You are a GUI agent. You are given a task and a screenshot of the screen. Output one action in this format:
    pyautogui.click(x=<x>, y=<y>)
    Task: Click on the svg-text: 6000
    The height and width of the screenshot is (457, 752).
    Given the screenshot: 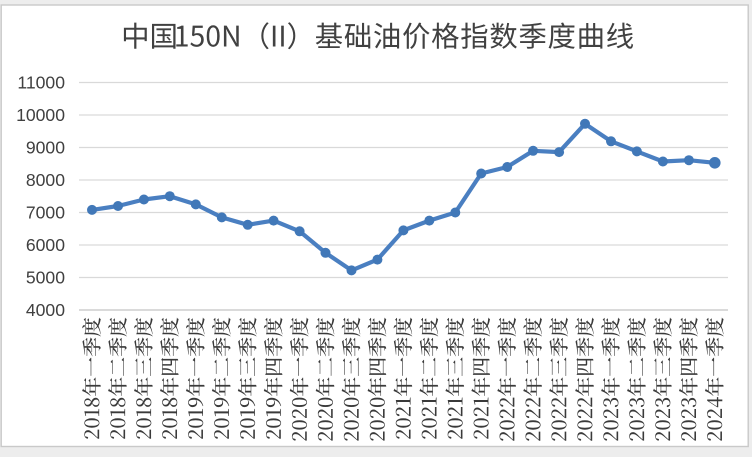 What is the action you would take?
    pyautogui.click(x=45, y=245)
    